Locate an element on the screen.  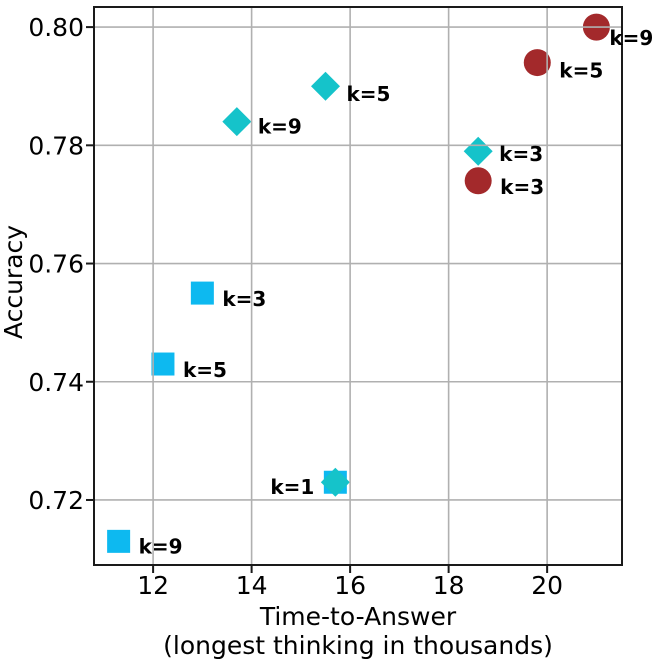
x-tick-label-16: 16 is located at coordinates (350, 585).